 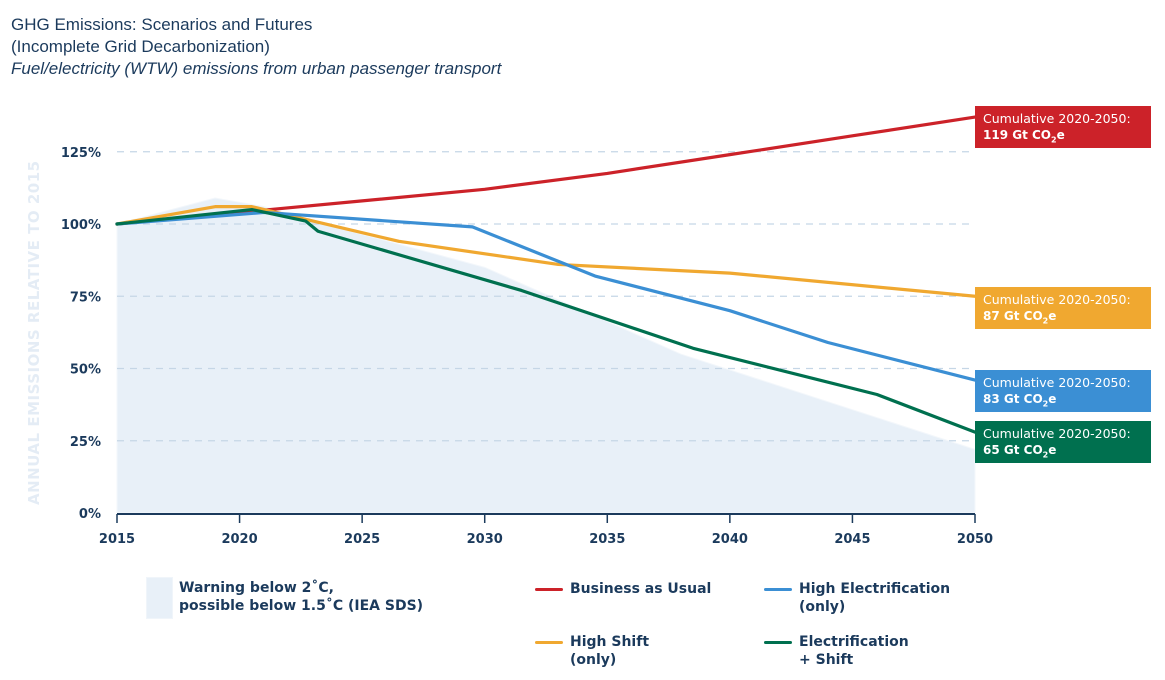 What do you see at coordinates (34, 332) in the screenshot?
I see `y-axis-label: ANNUAL EMISSIONS RELATIVE TO 2015` at bounding box center [34, 332].